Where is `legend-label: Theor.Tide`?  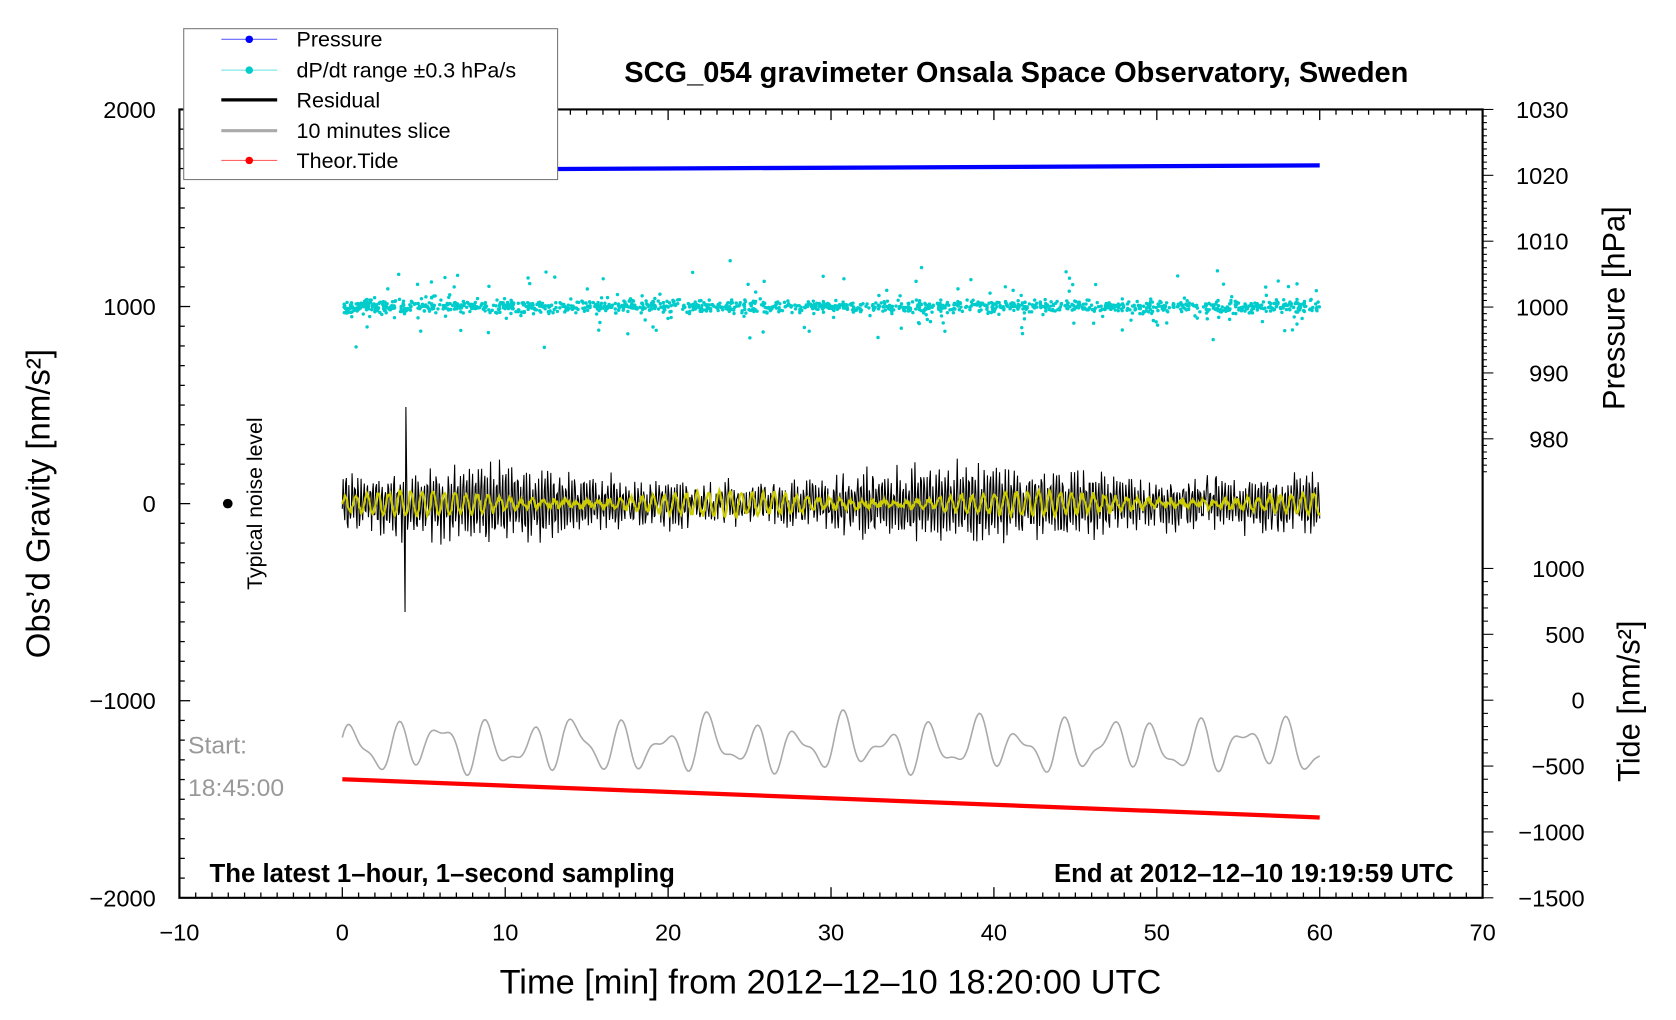 legend-label: Theor.Tide is located at coordinates (348, 161).